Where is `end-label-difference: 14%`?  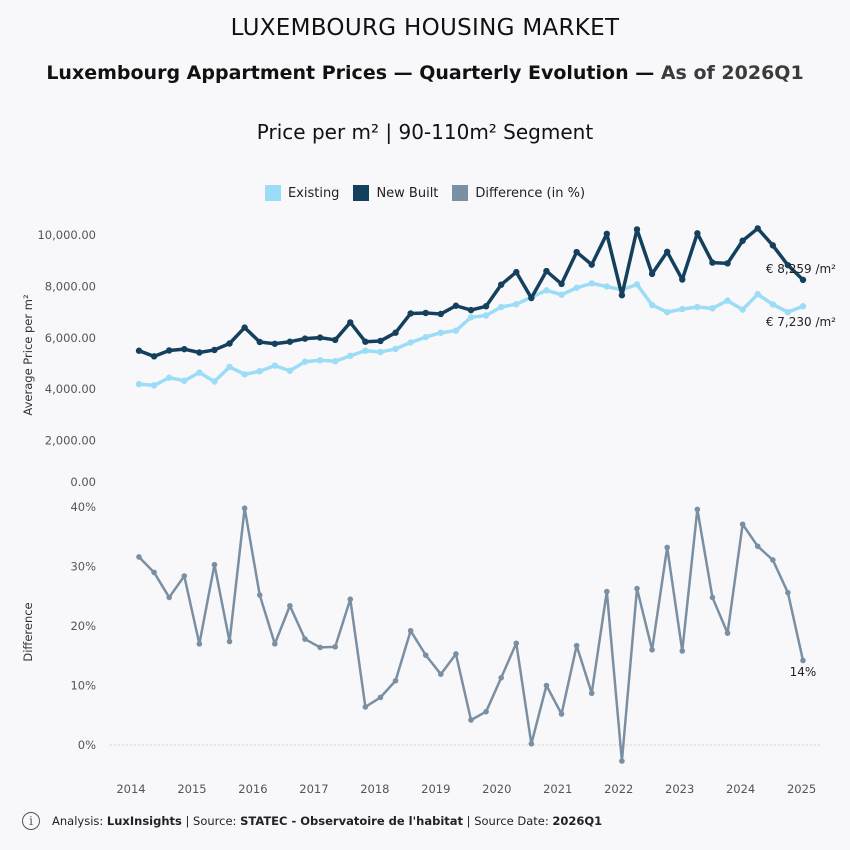
end-label-difference: 14% is located at coordinates (803, 672).